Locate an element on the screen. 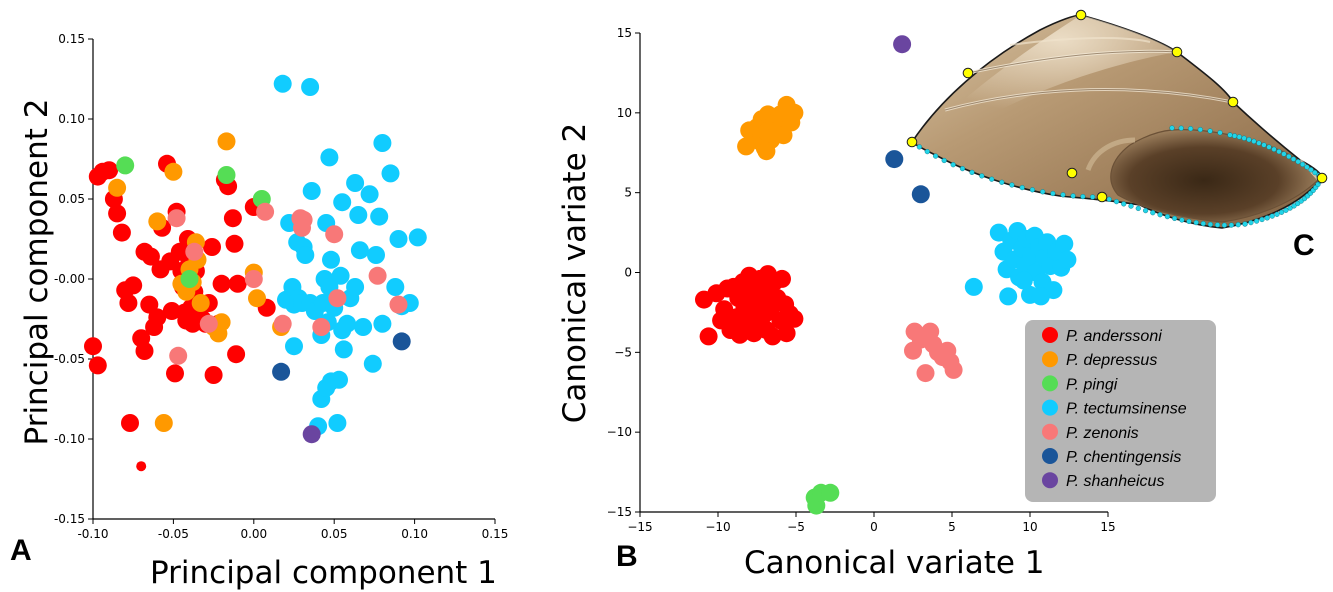 This screenshot has height=592, width=1333. cva-y-tick-label: −15 is located at coordinates (619, 512).